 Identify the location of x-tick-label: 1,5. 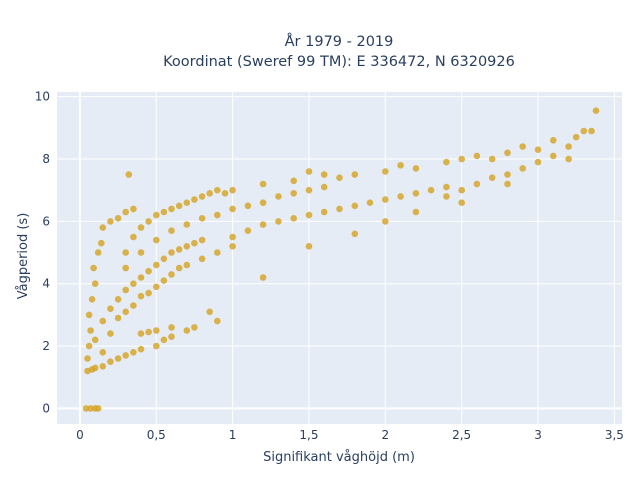
(308, 435).